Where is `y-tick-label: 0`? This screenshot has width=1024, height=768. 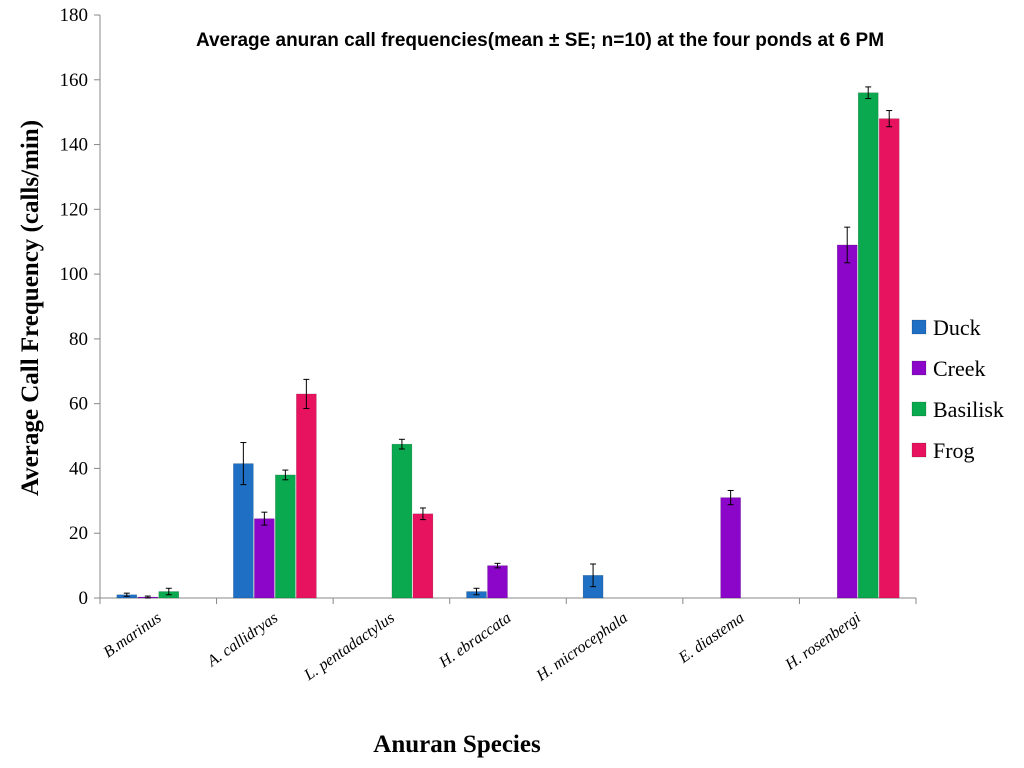 y-tick-label: 0 is located at coordinates (84, 598).